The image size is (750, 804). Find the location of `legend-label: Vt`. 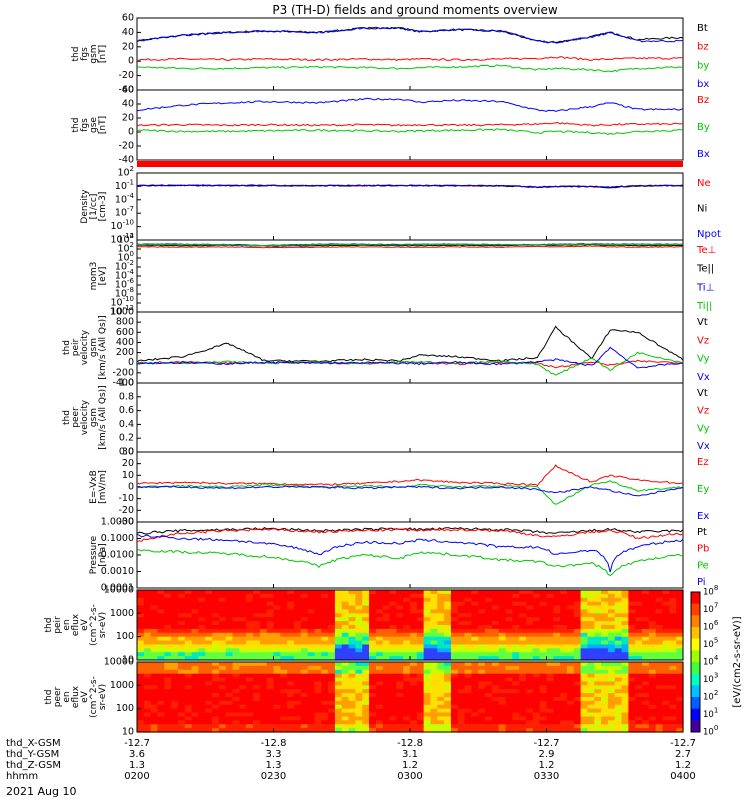

legend-label: Vt is located at coordinates (702, 322).